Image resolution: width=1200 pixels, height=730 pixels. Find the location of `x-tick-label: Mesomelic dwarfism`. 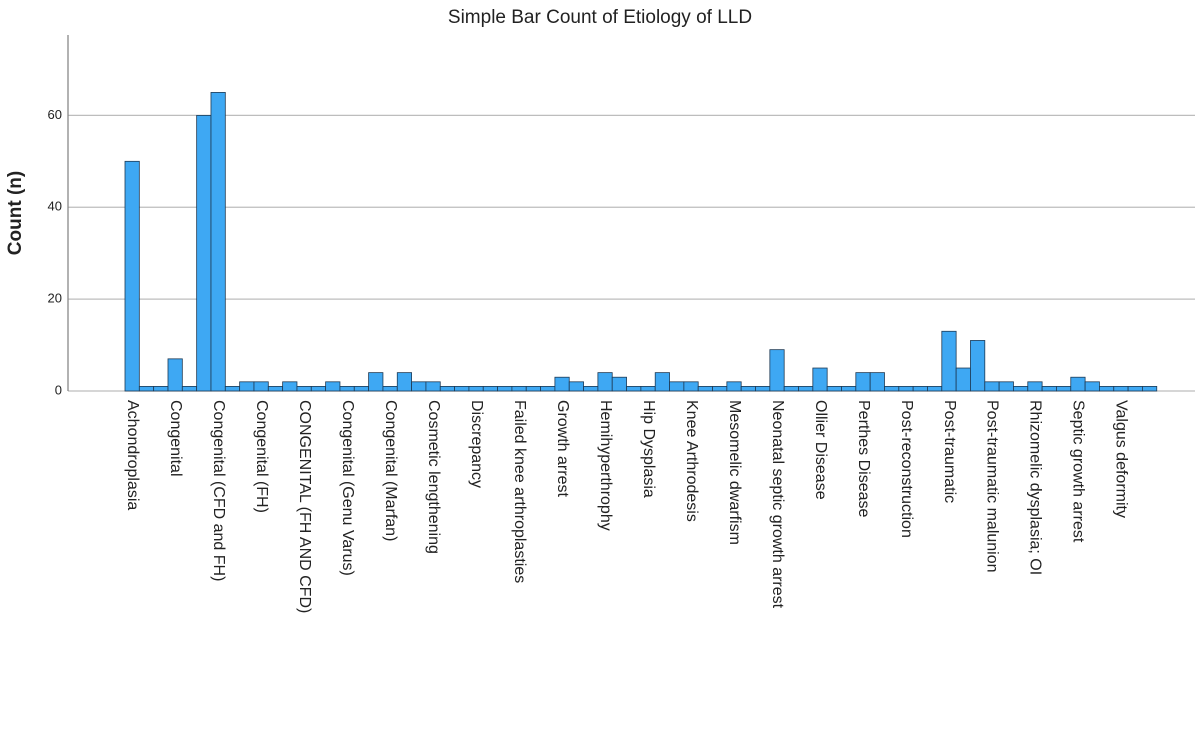

x-tick-label: Mesomelic dwarfism is located at coordinates (734, 472).